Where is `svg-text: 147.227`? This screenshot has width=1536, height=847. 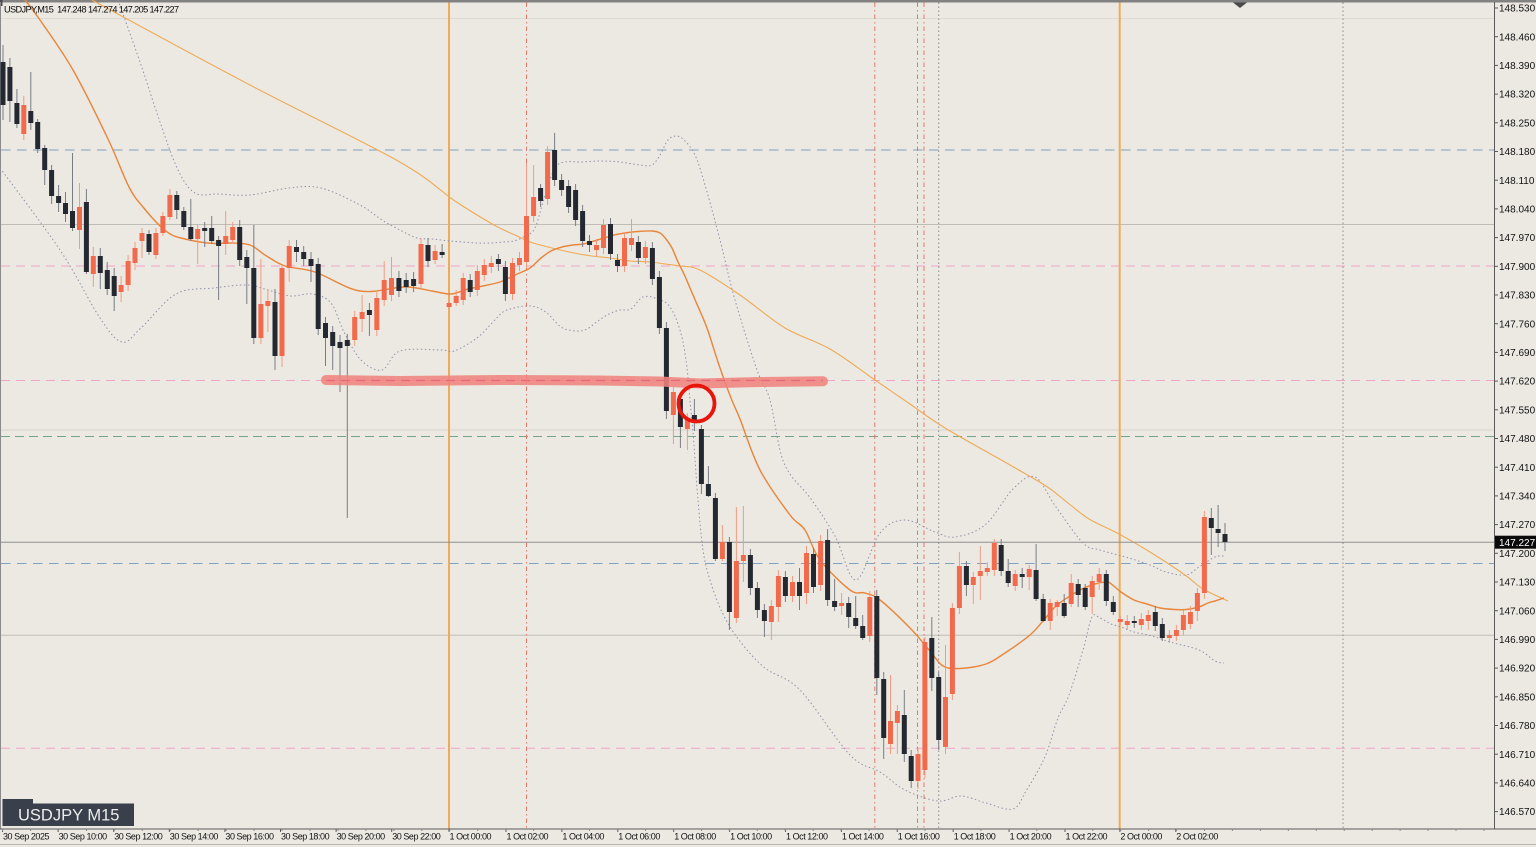 svg-text: 147.227 is located at coordinates (1517, 543).